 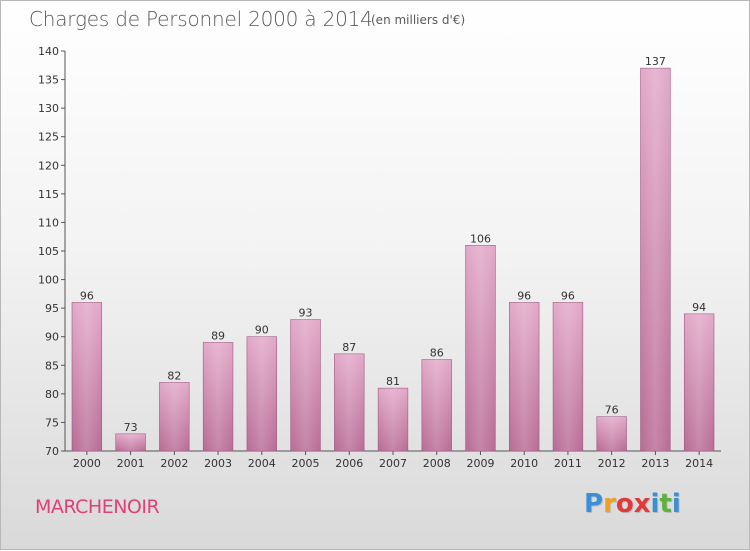 What do you see at coordinates (262, 330) in the screenshot?
I see `data-label: 90` at bounding box center [262, 330].